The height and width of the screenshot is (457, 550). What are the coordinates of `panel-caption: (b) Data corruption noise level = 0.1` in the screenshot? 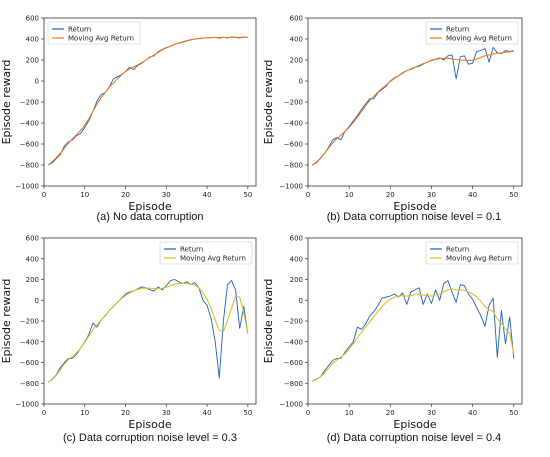 It's located at (414, 217).